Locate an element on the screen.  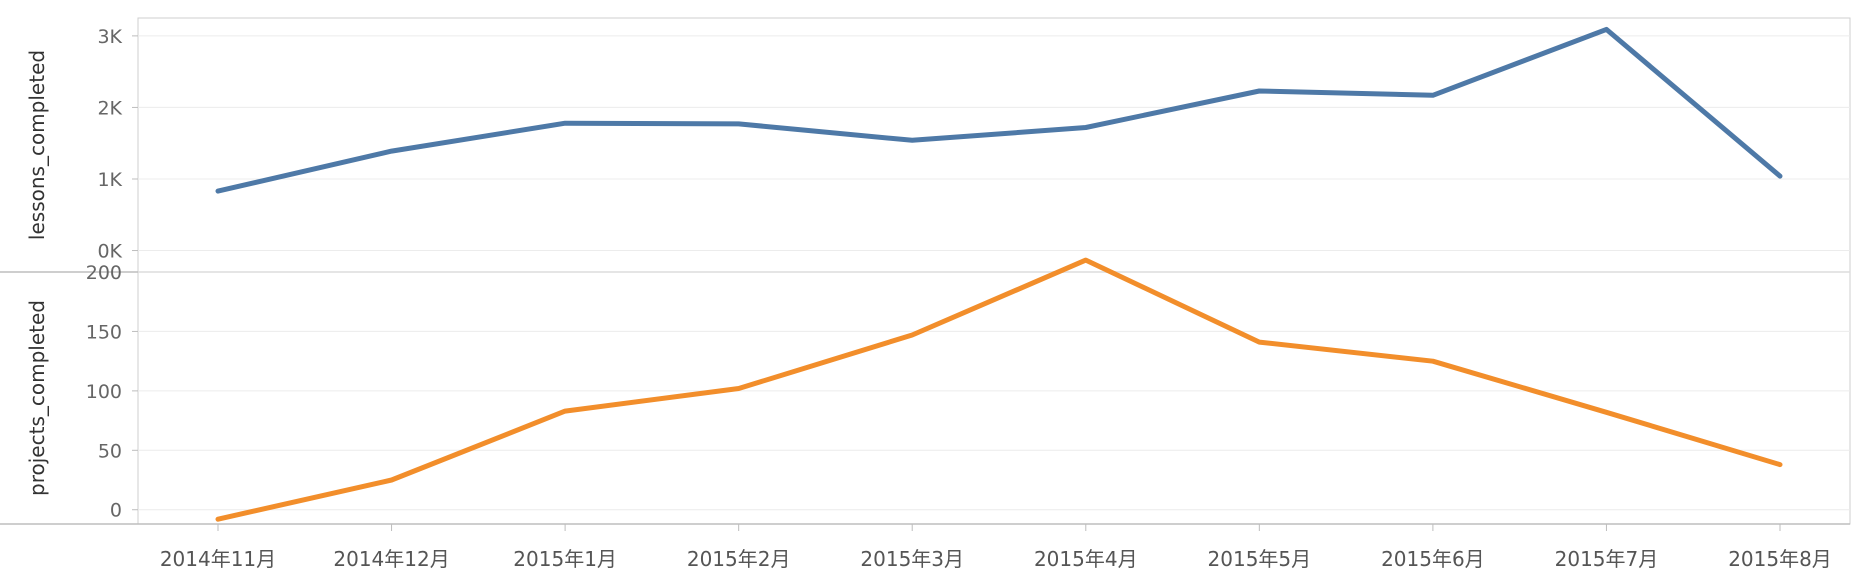
x-tick-label: 2015年1月 is located at coordinates (565, 559).